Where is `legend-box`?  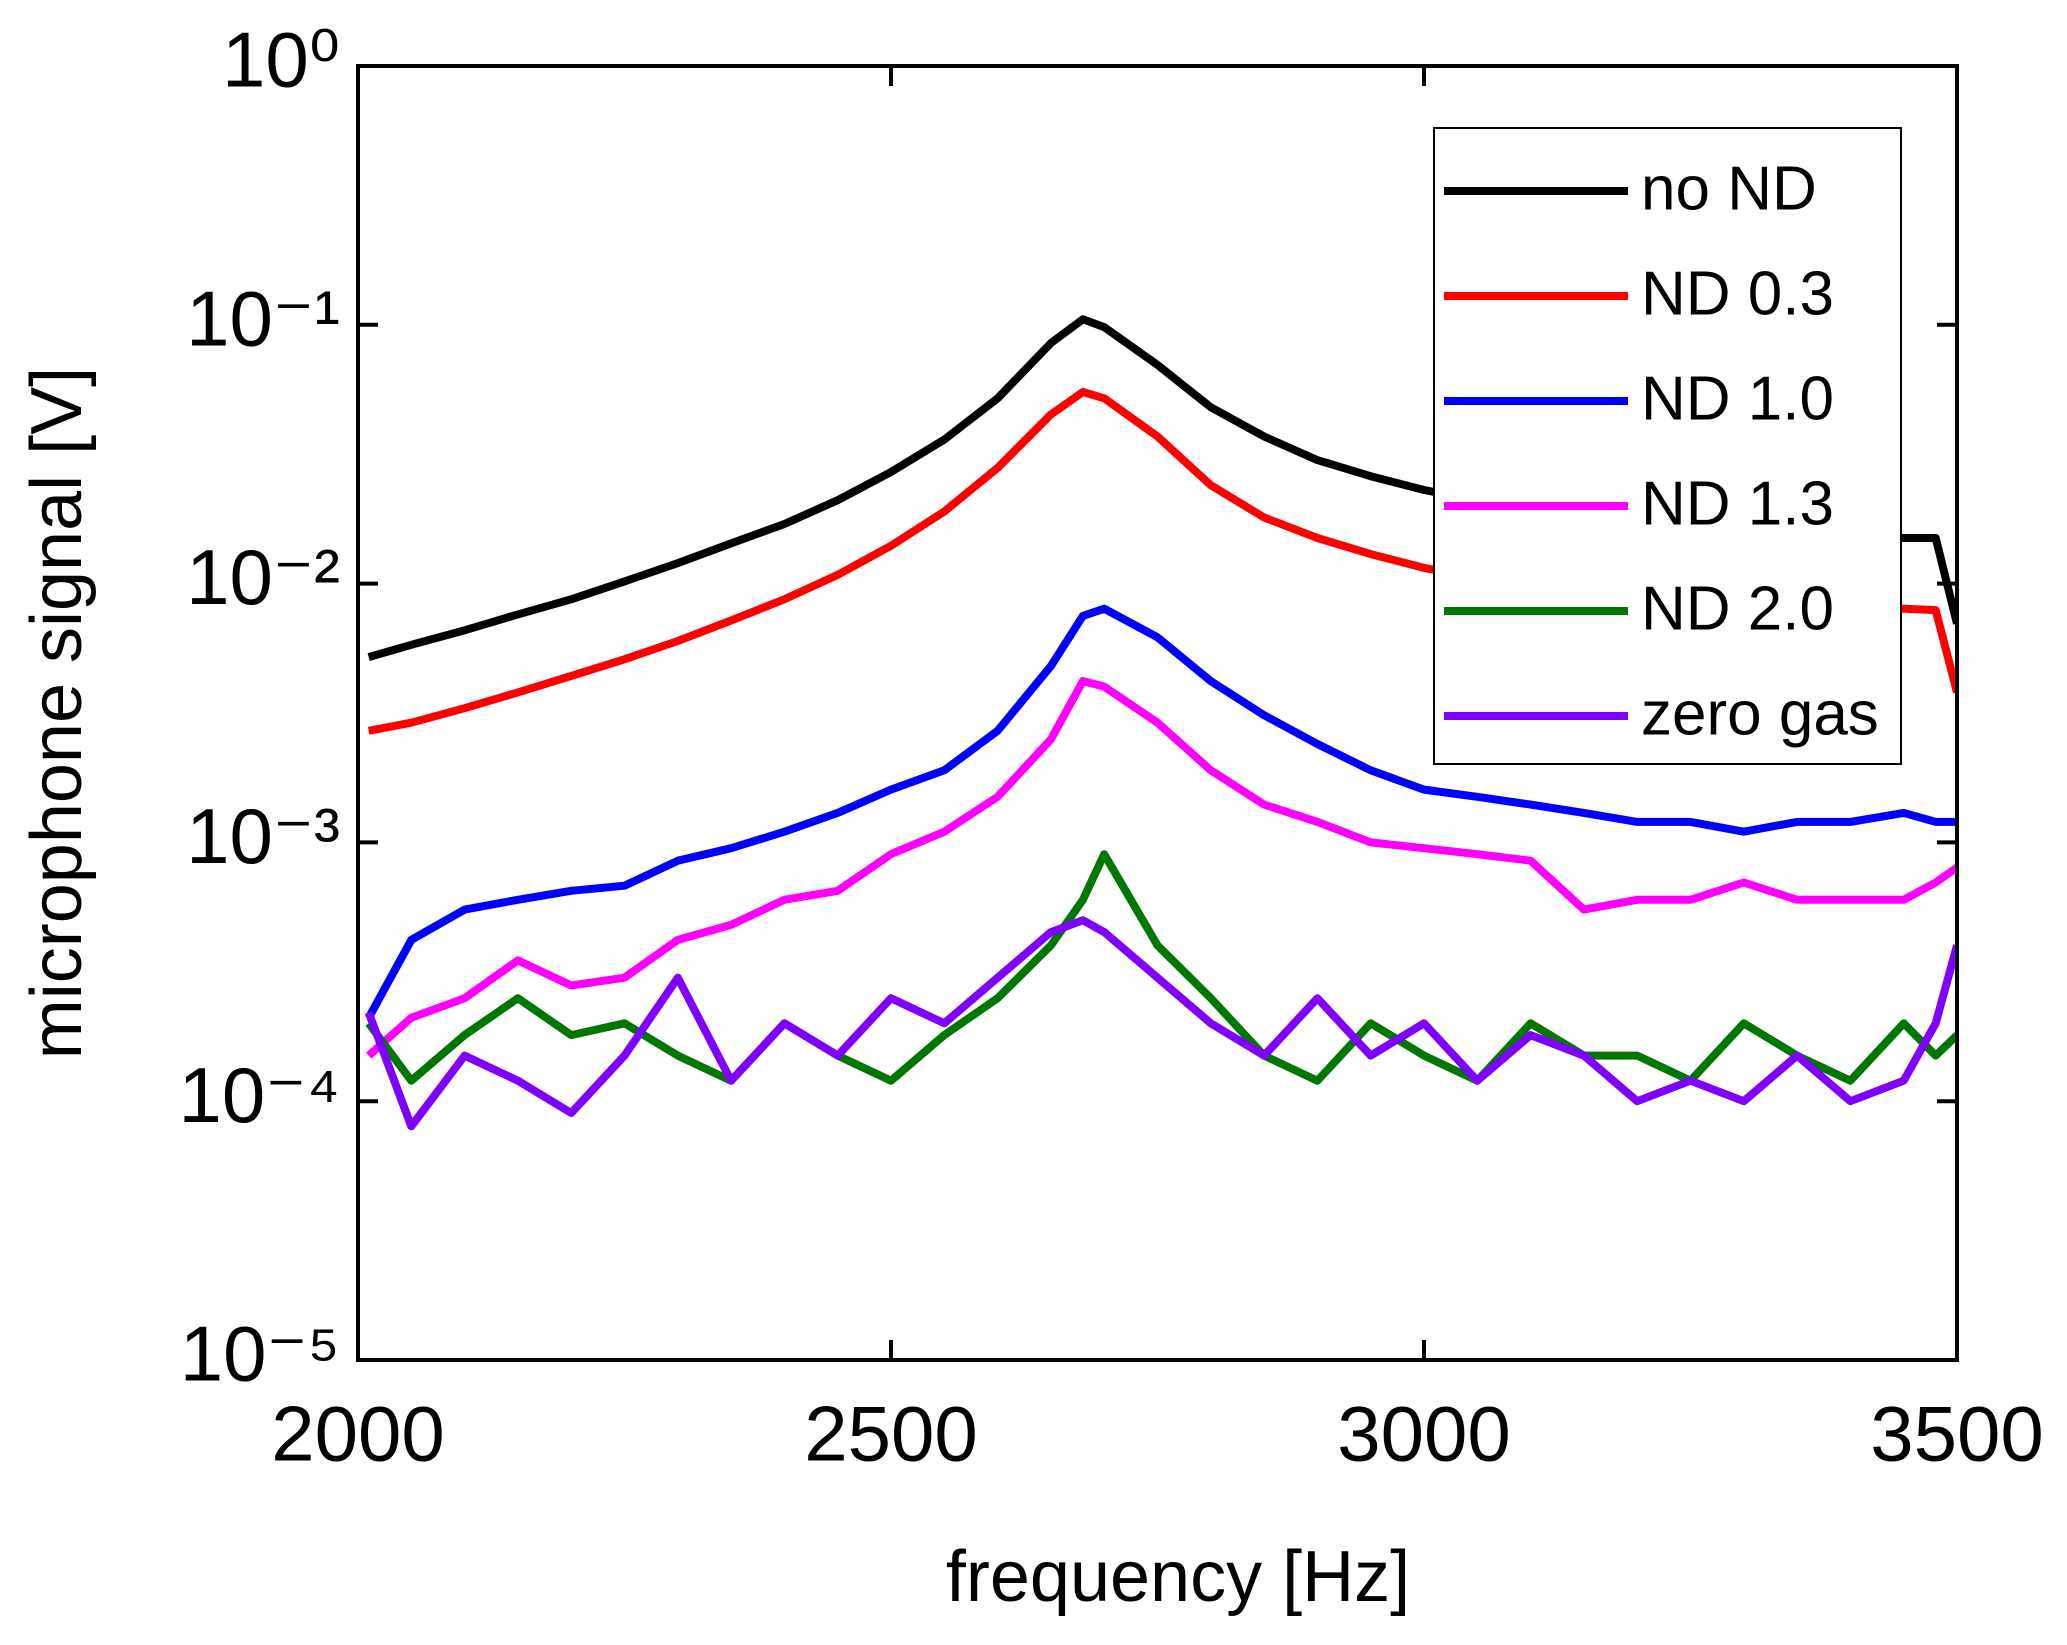
legend-box is located at coordinates (1667, 446).